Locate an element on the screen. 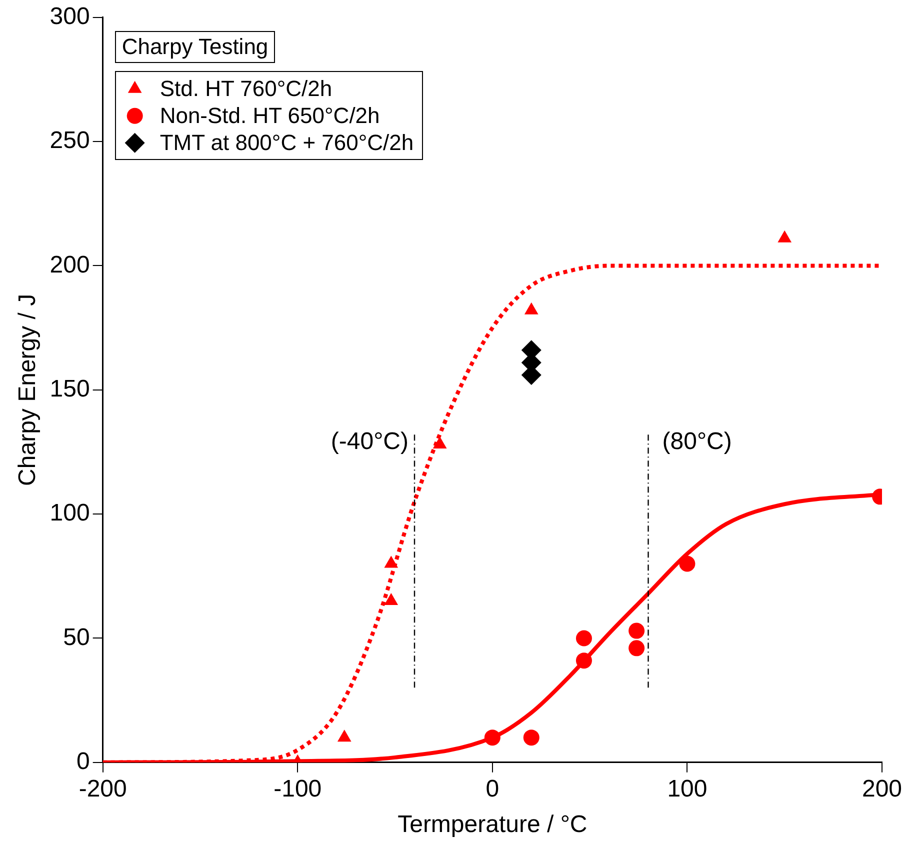 The image size is (912, 854). y-tick-label: 100 is located at coordinates (70, 513).